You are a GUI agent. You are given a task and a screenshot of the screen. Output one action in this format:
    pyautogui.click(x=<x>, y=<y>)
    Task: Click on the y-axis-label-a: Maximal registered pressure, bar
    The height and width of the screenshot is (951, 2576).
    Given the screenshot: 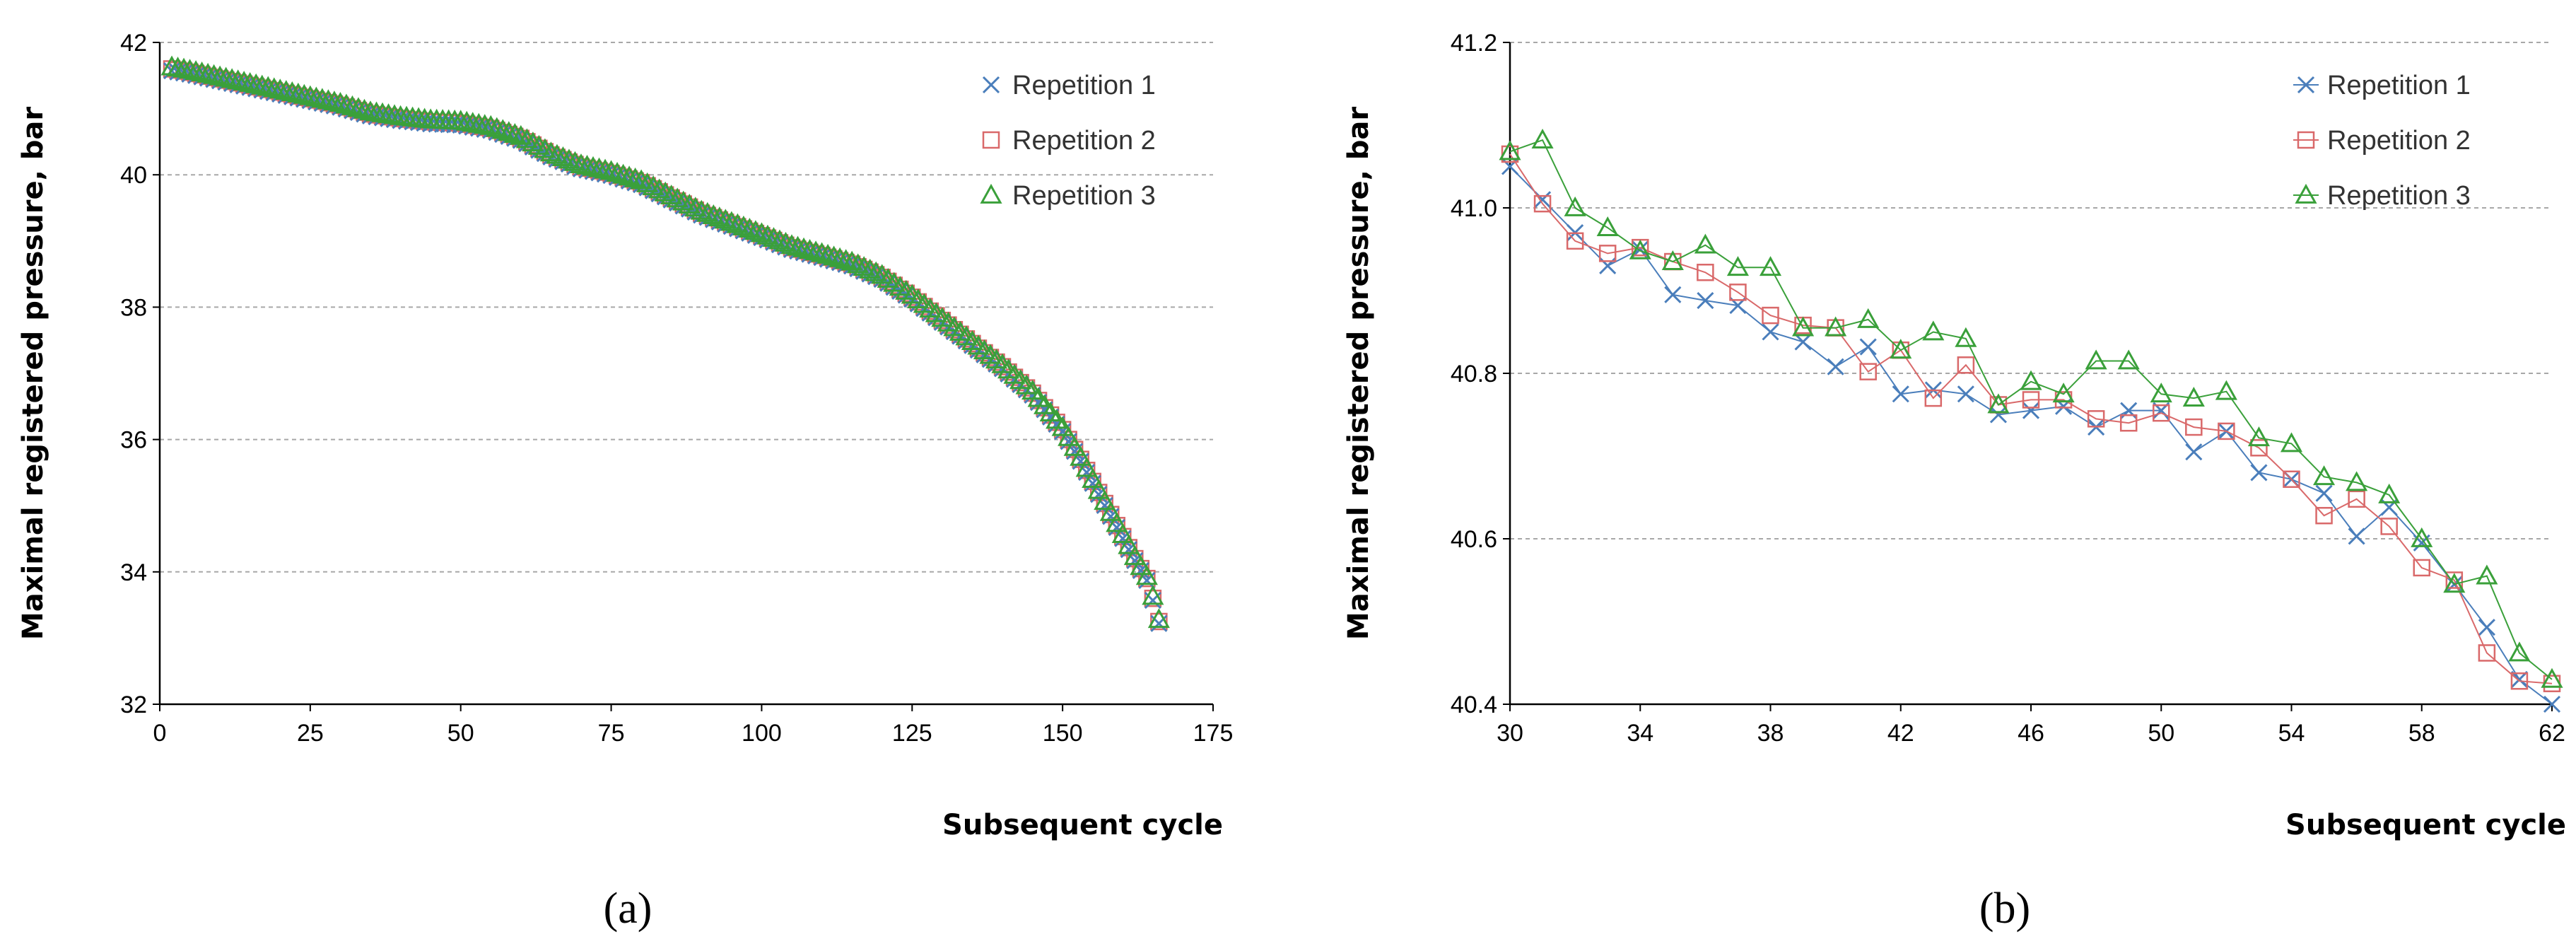 What is the action you would take?
    pyautogui.click(x=33, y=373)
    